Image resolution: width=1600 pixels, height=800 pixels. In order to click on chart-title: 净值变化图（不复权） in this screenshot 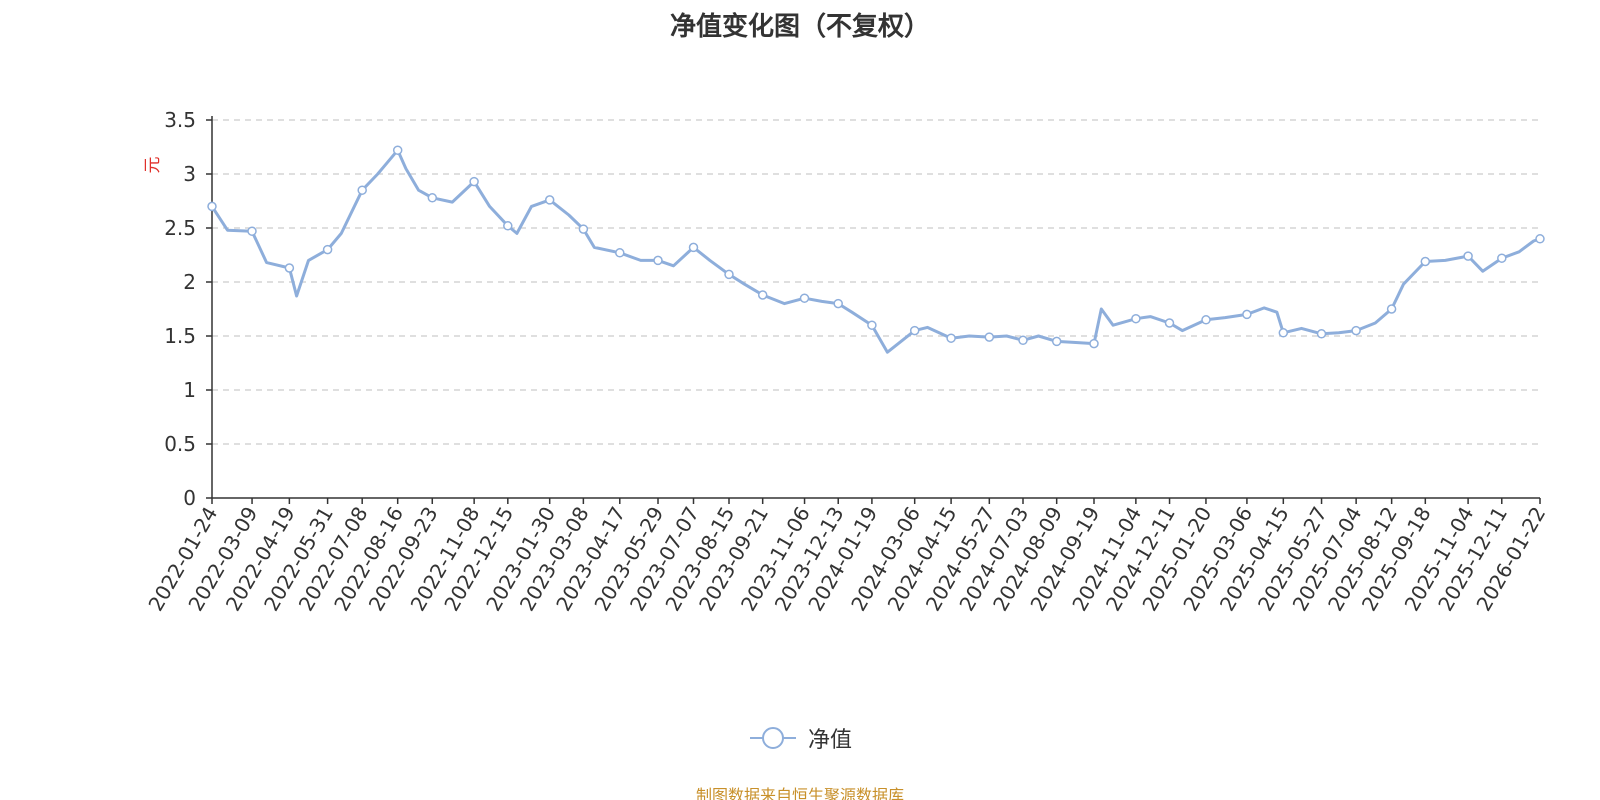, I will do `click(799, 27)`.